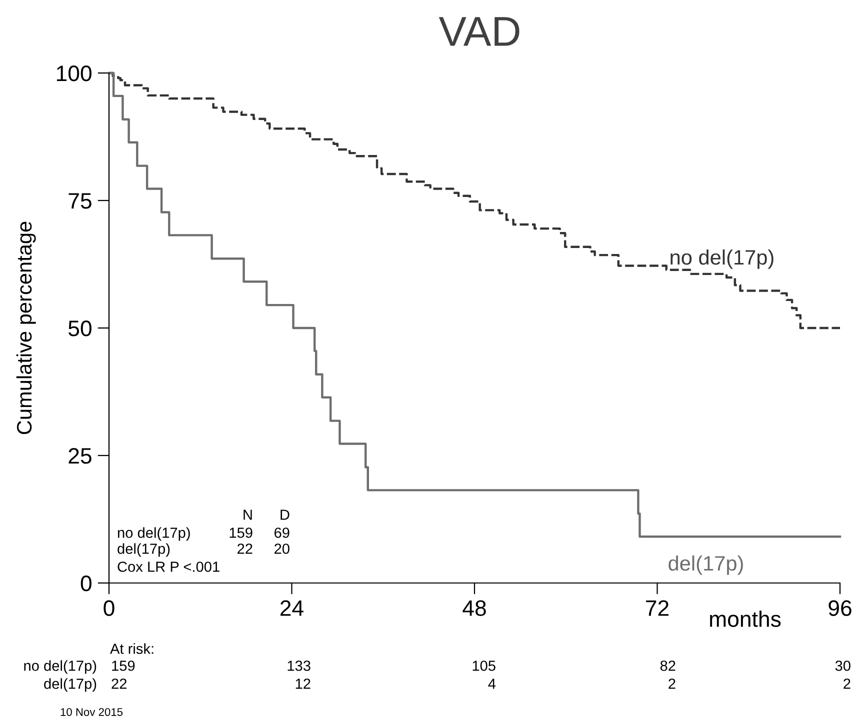 The image size is (859, 724). Describe the element at coordinates (248, 515) in the screenshot. I see `annotation: N` at that location.